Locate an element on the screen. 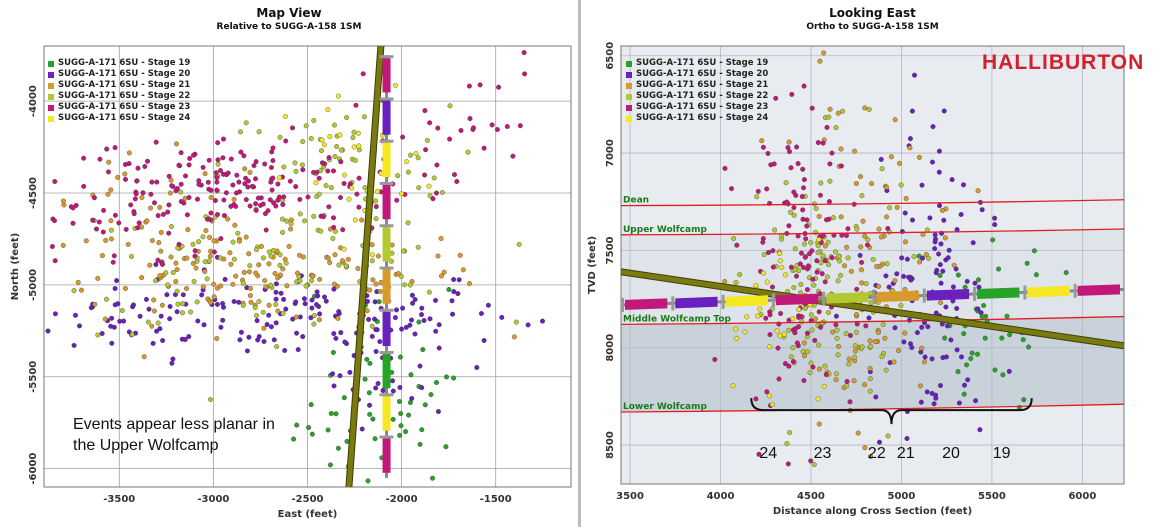  legend-label: SUGG-A-171 6SU - Stage 20 is located at coordinates (702, 74).